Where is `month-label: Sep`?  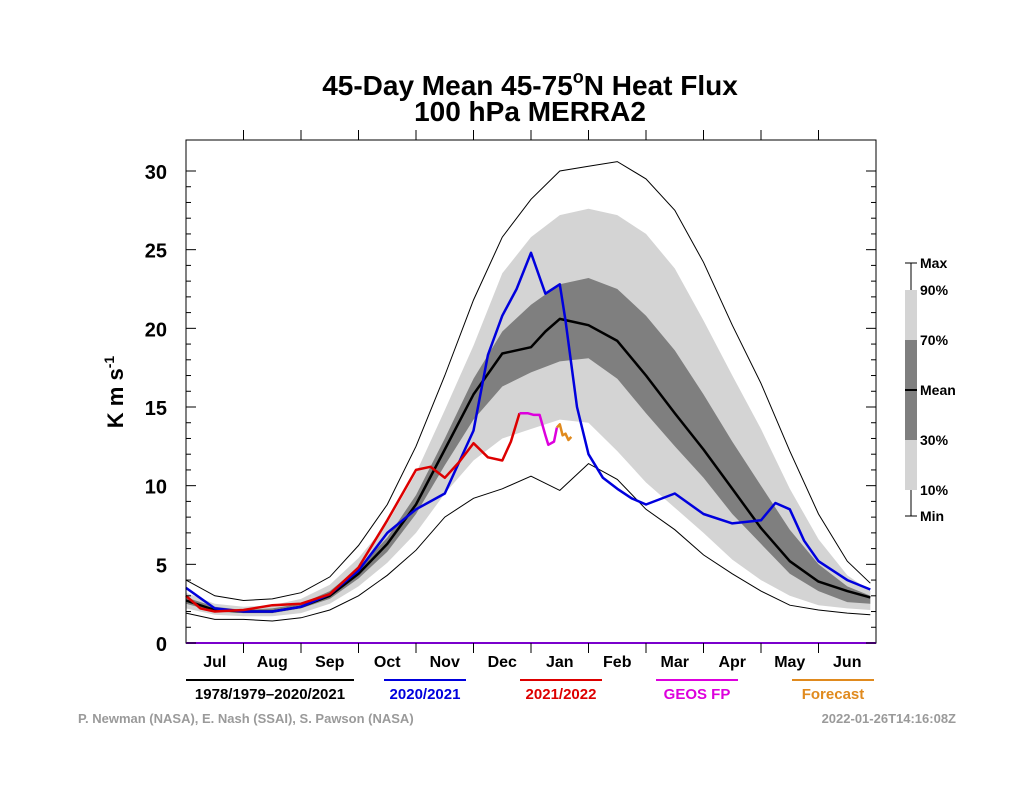 month-label: Sep is located at coordinates (330, 662).